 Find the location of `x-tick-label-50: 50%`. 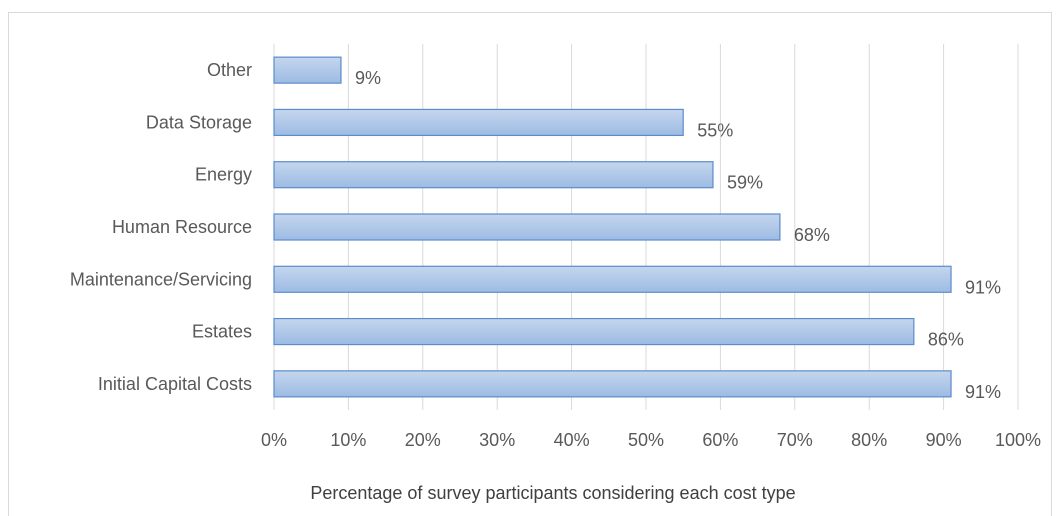

x-tick-label-50: 50% is located at coordinates (646, 440).